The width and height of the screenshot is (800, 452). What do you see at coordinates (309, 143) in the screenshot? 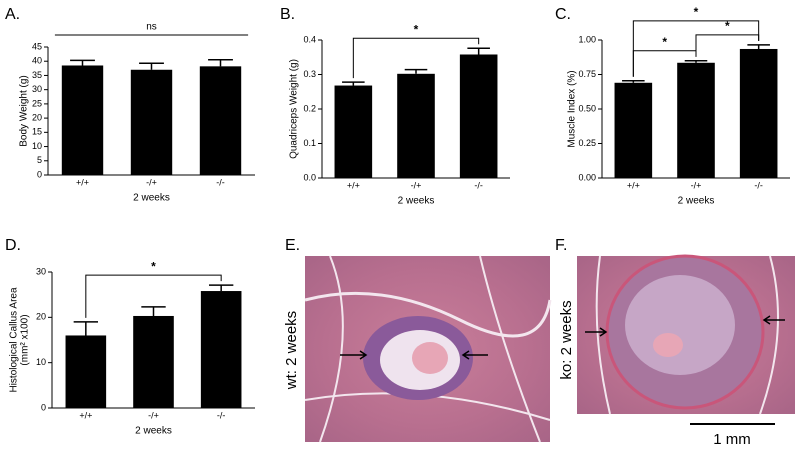
I see `y-tick-label: 0.1` at bounding box center [309, 143].